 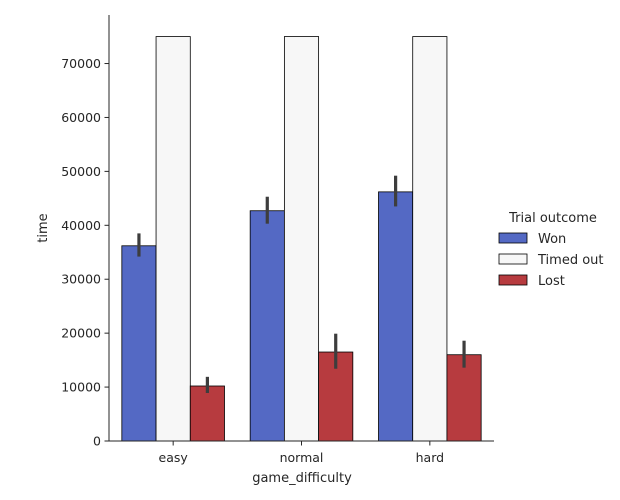 What do you see at coordinates (174, 457) in the screenshot?
I see `x-tick-label-easy: easy` at bounding box center [174, 457].